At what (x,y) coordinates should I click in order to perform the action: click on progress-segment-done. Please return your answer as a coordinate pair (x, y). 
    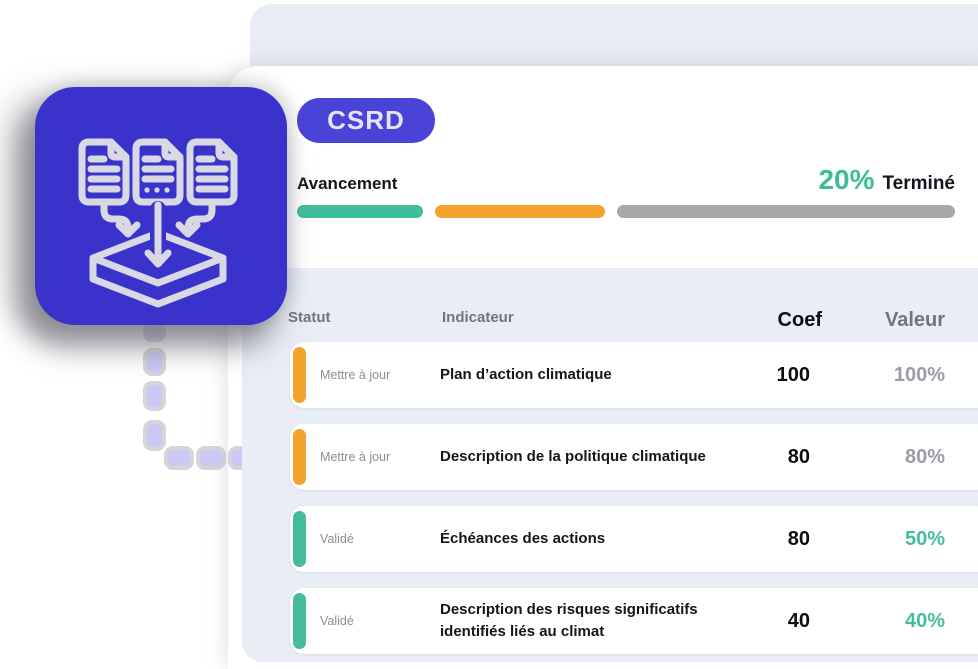
    Looking at the image, I should click on (360, 211).